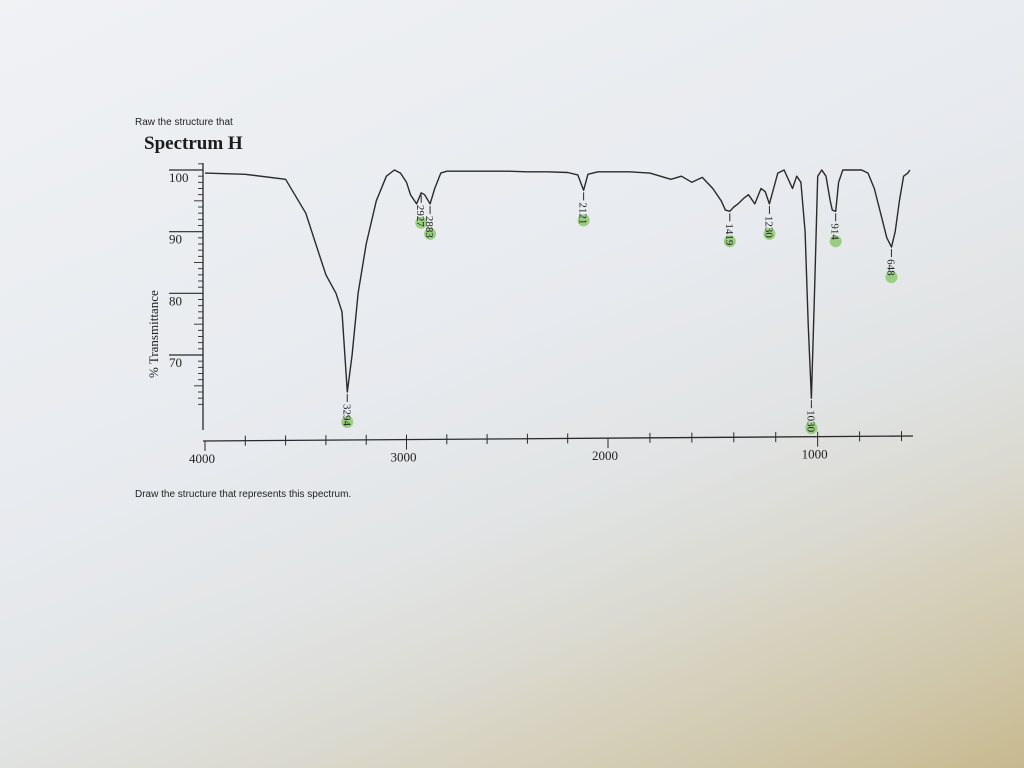 The width and height of the screenshot is (1024, 768). Describe the element at coordinates (175, 362) in the screenshot. I see `y-tick-label: 70` at that location.